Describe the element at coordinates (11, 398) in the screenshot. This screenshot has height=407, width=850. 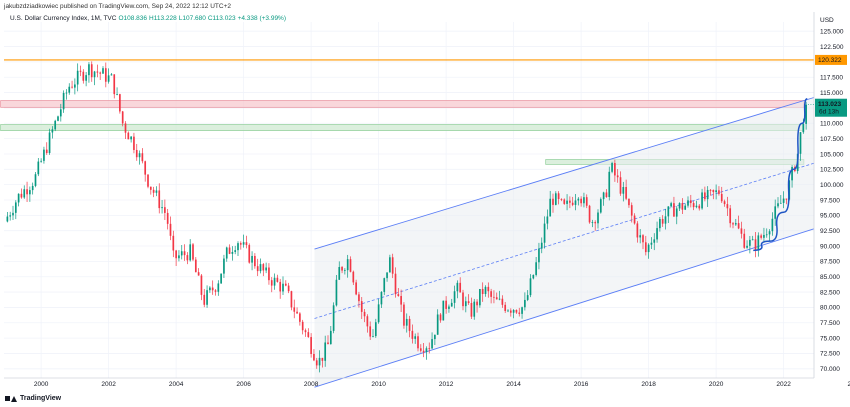
I see `tradingview-logo-icon` at that location.